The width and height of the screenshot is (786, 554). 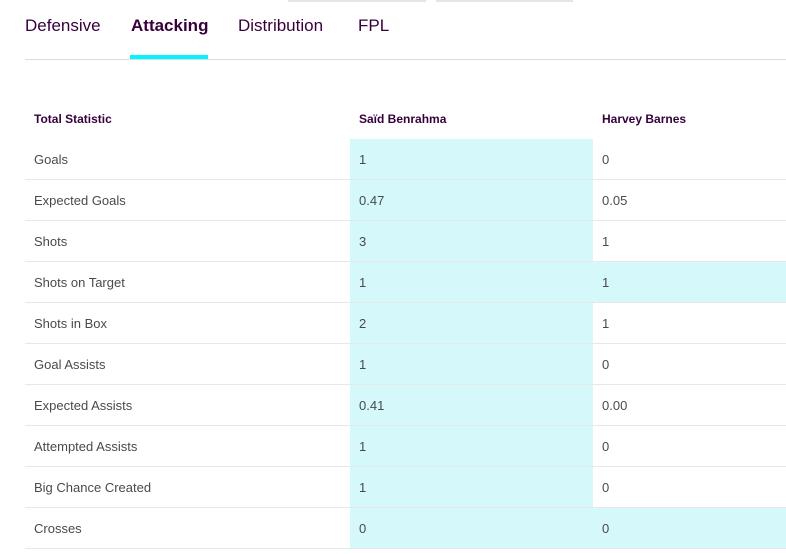 I want to click on top-control-stub-left, so click(x=357, y=1).